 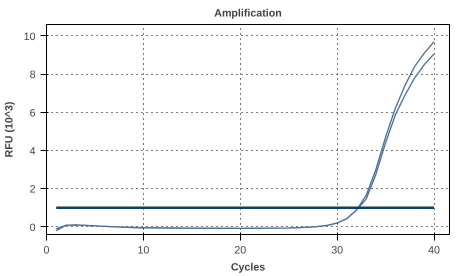 I want to click on y-tick-label: 6, so click(x=33, y=113).